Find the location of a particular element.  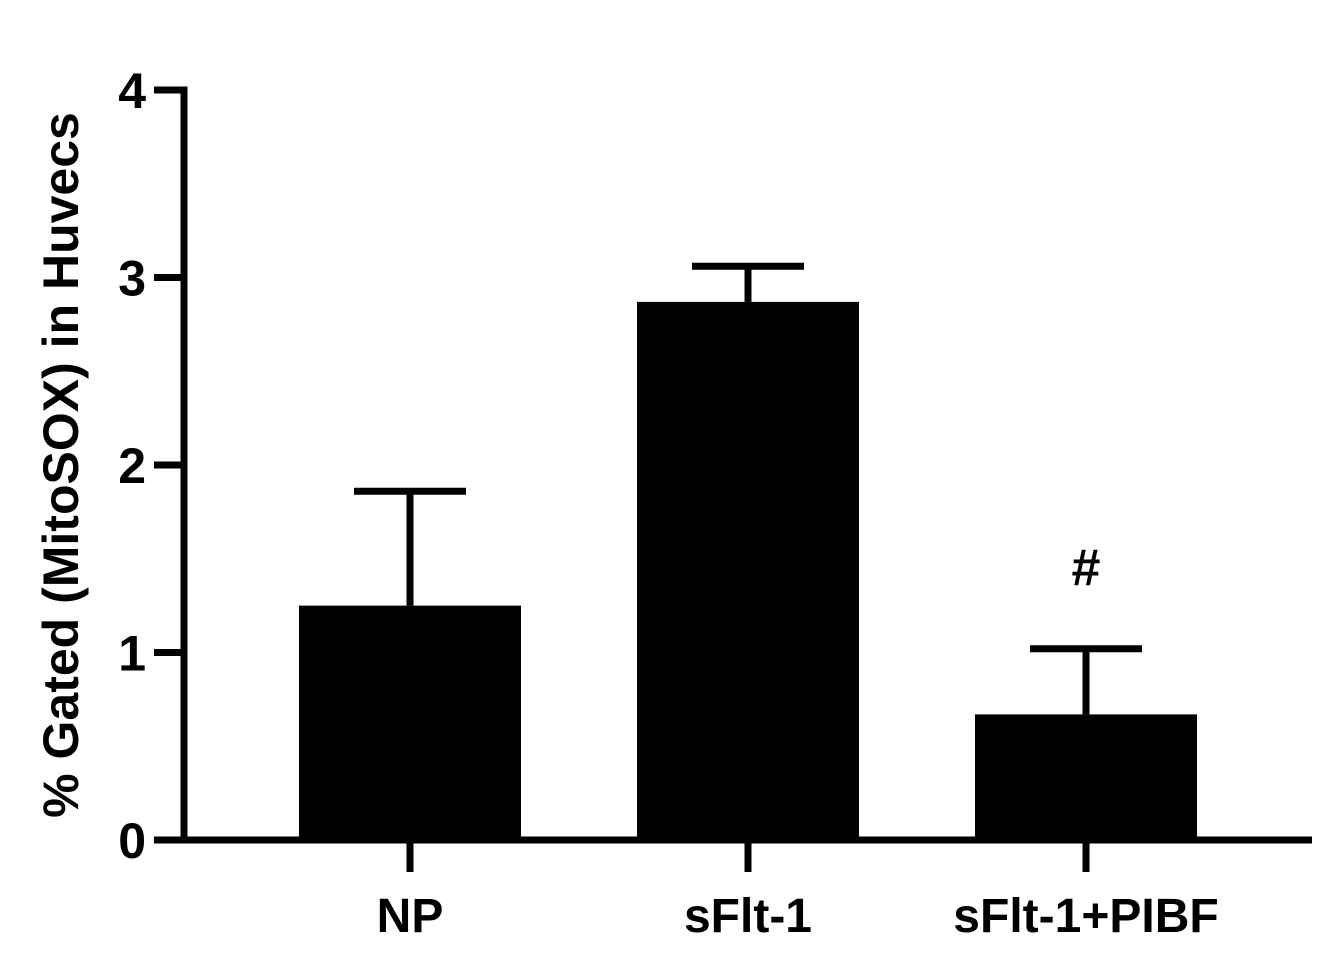

annotations-layer: # is located at coordinates (1086, 568).